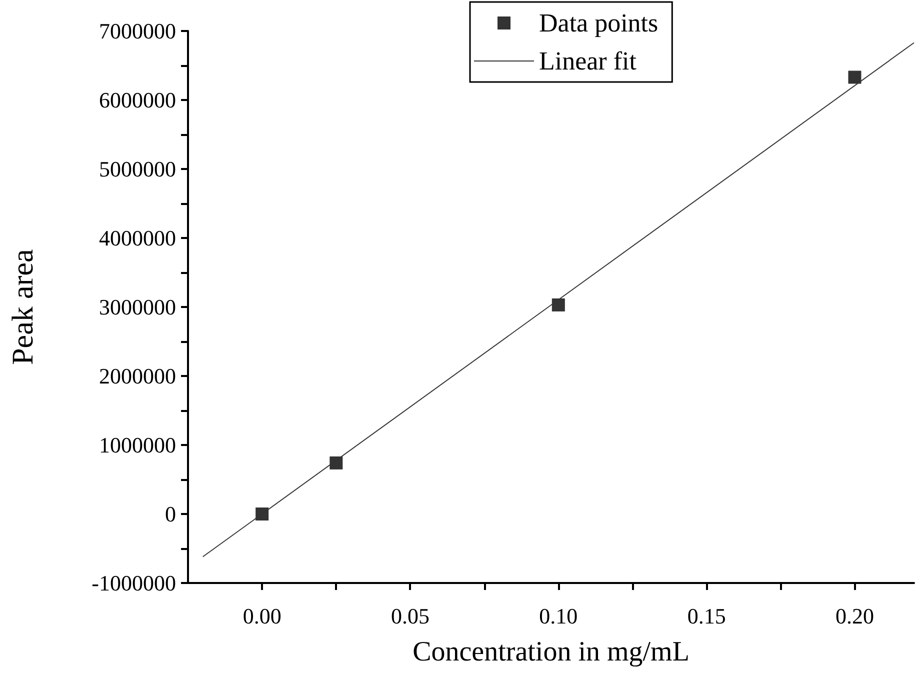 Image resolution: width=922 pixels, height=682 pixels. I want to click on x-tick-label: 0.15, so click(706, 616).